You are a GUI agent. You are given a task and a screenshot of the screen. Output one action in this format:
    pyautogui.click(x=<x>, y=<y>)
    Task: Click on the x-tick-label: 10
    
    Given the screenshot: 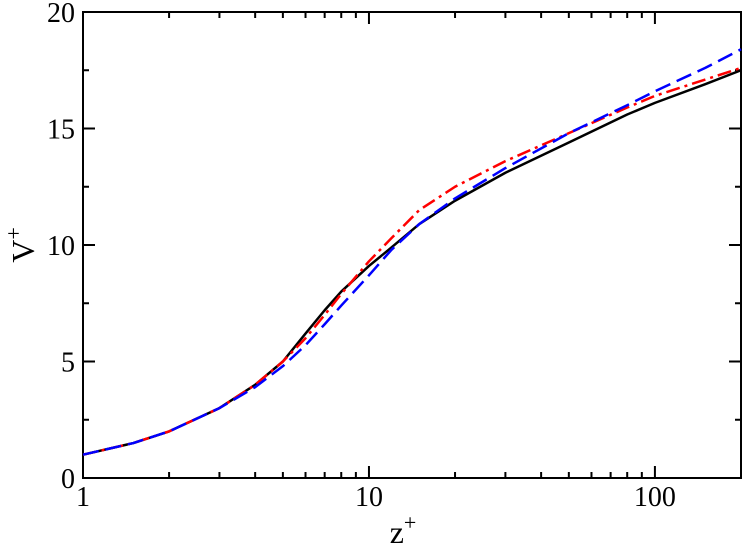 What is the action you would take?
    pyautogui.click(x=369, y=497)
    